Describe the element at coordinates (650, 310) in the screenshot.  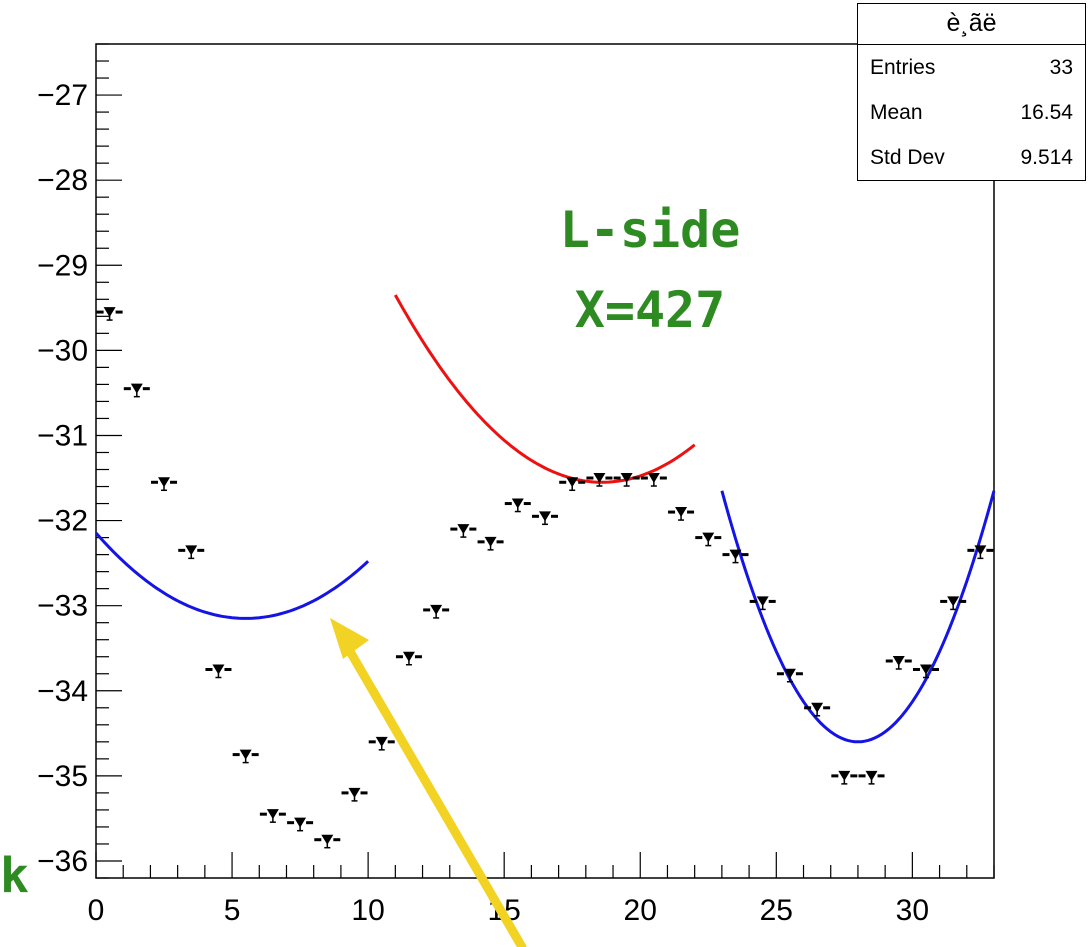
I see `annotation-x-label: X=427` at that location.